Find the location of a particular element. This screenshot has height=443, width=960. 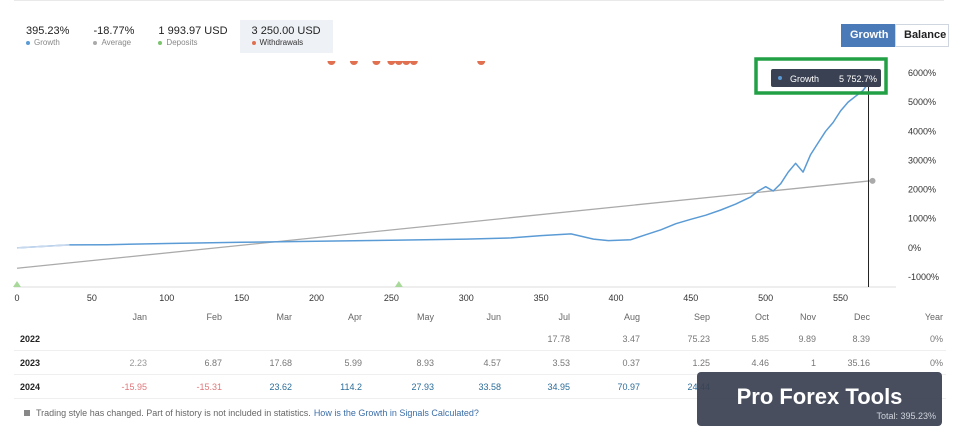

y-tick-label: 0% is located at coordinates (914, 248).